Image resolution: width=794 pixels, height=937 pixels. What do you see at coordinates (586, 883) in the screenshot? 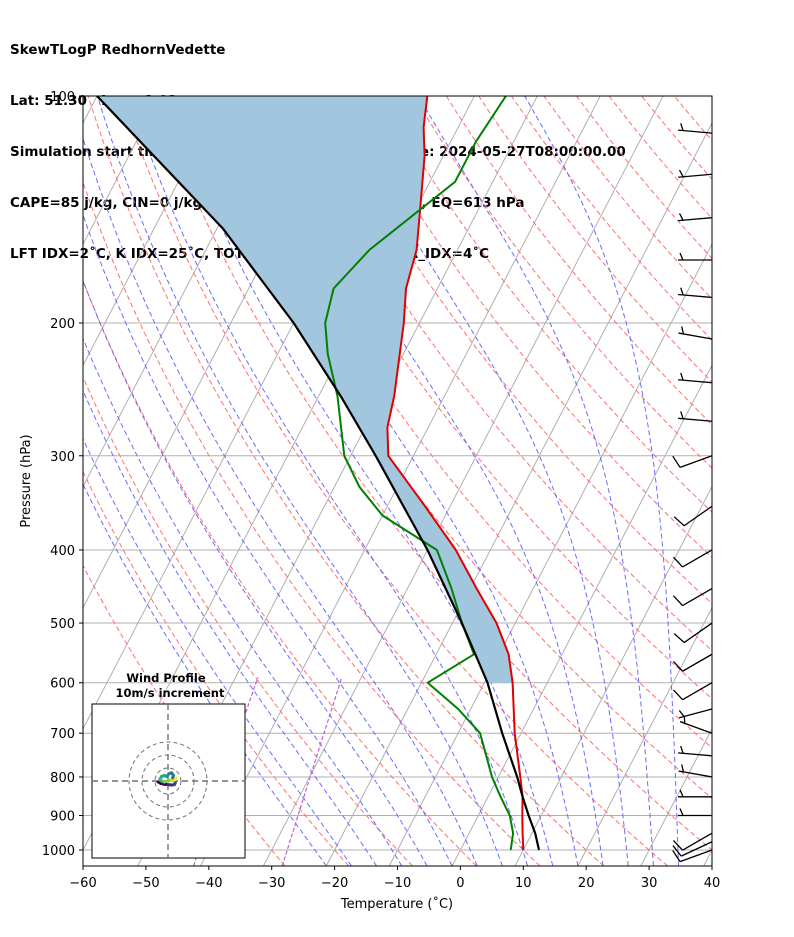
I see `x-tick-label: 20` at bounding box center [586, 883].